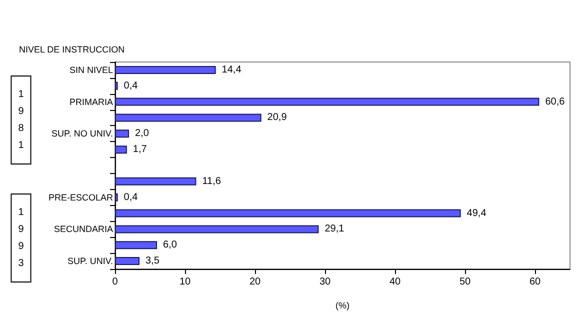  Describe the element at coordinates (21, 120) in the screenshot. I see `text: 1981` at that location.